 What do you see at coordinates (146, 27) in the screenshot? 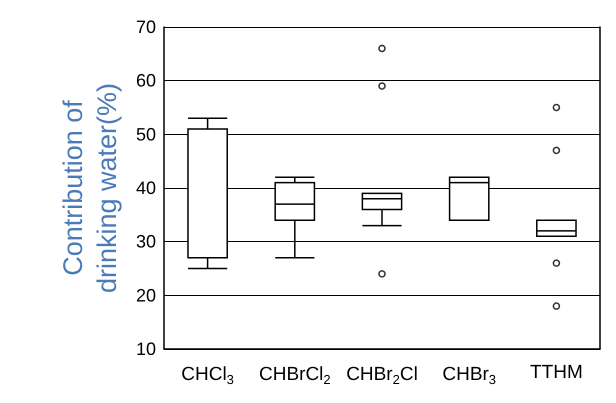
I see `y-tick-label: 70` at bounding box center [146, 27].